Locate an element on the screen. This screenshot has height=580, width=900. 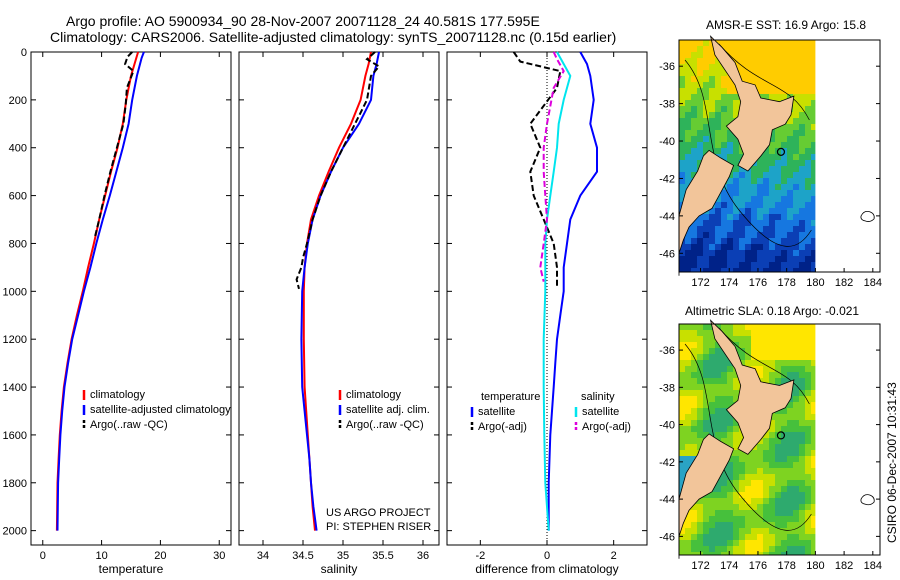
x-axis-label: temperature is located at coordinates (131, 569).